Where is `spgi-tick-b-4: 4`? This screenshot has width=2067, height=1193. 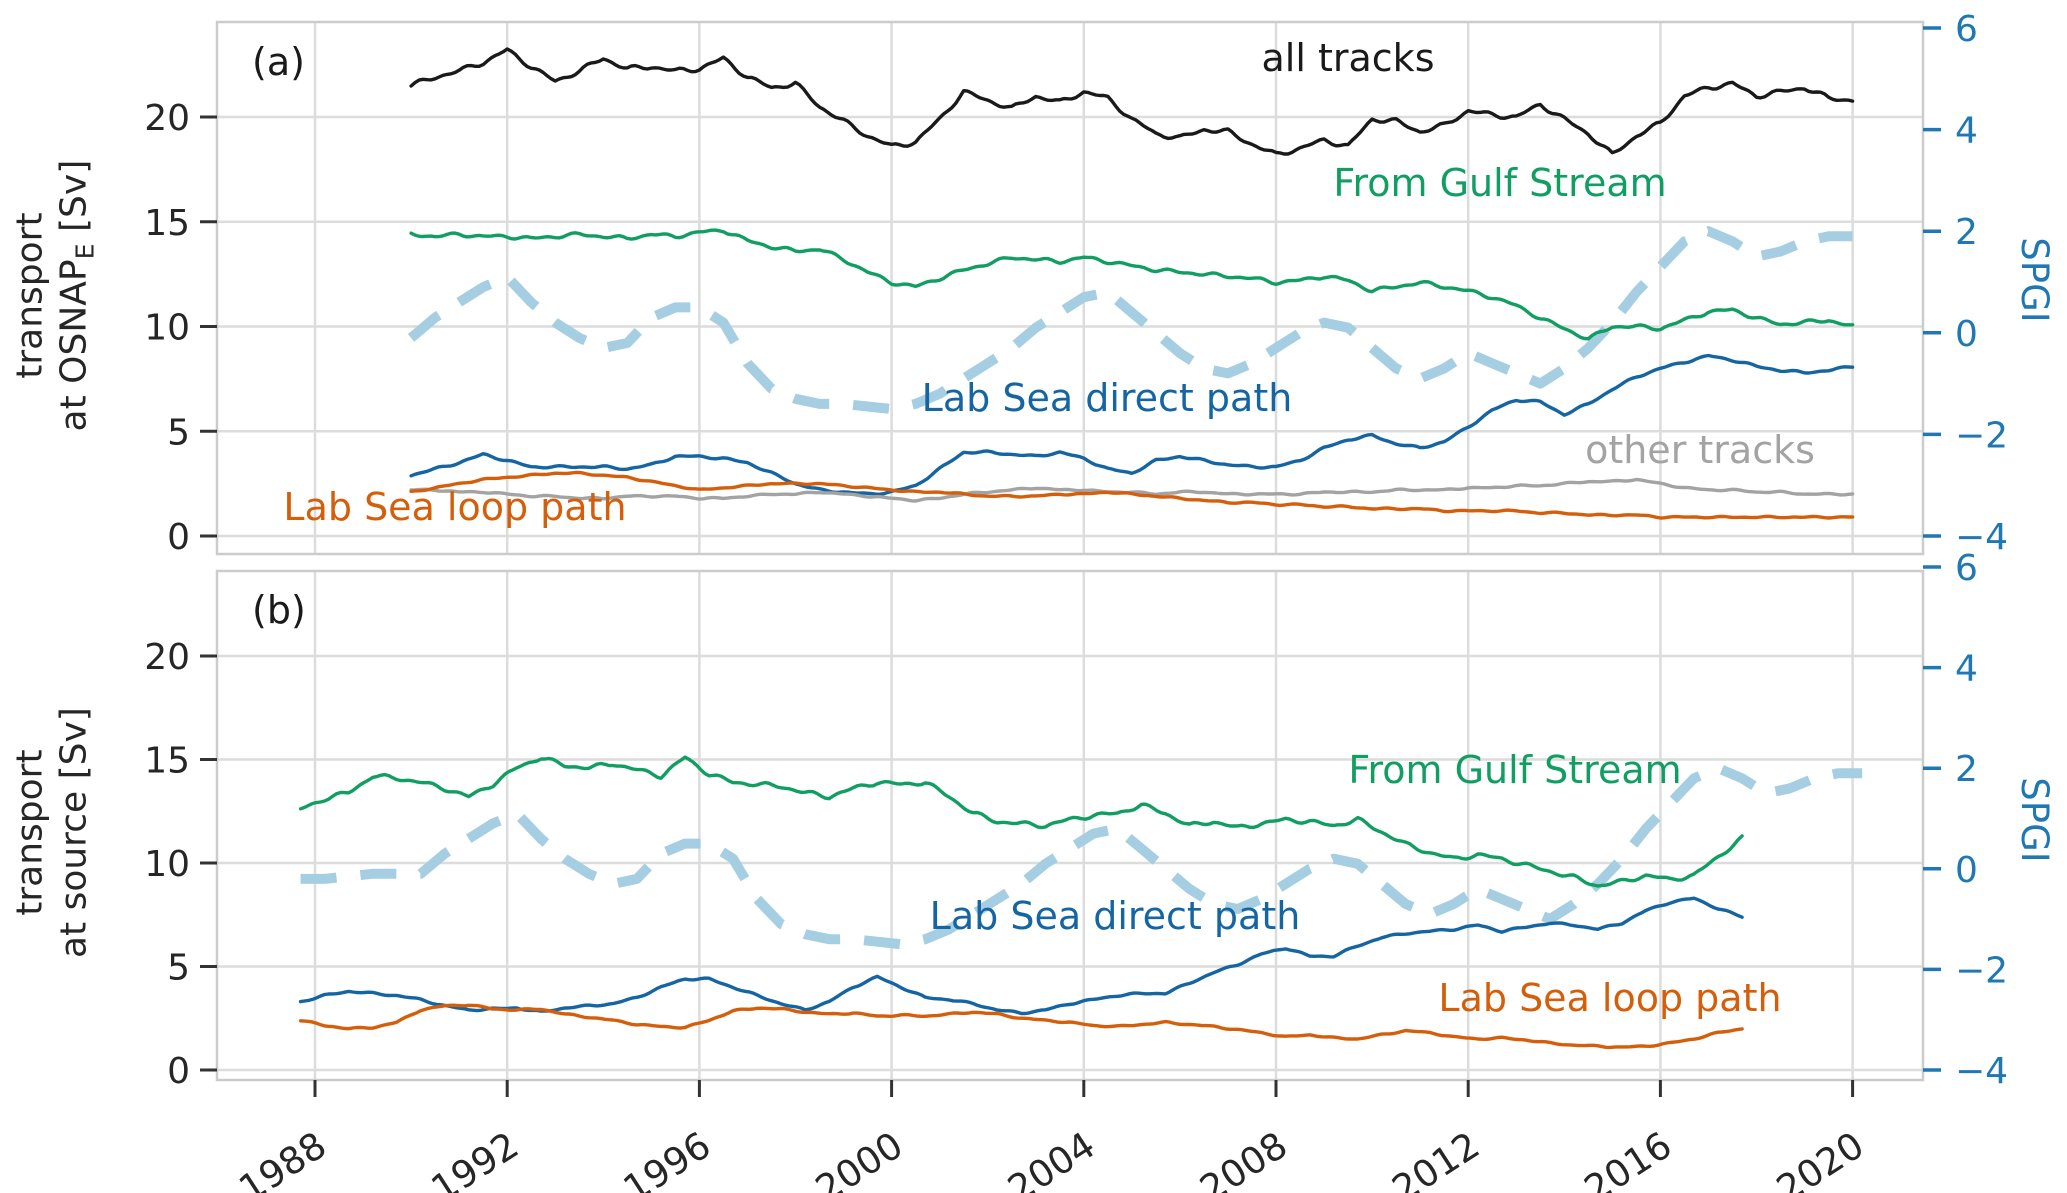
spgi-tick-b-4: 4 is located at coordinates (1966, 669).